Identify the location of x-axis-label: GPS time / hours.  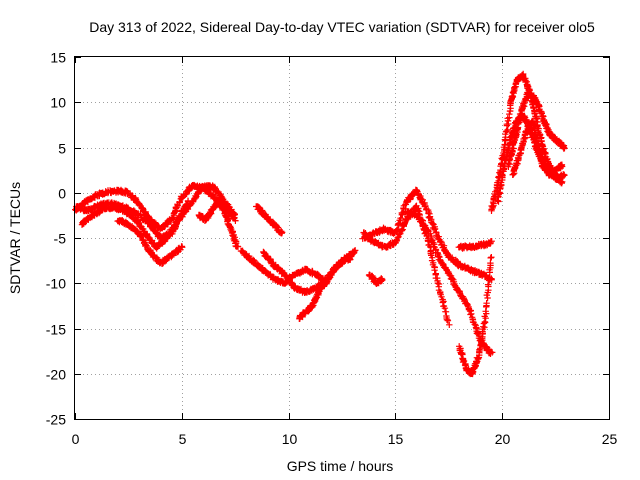
(340, 466).